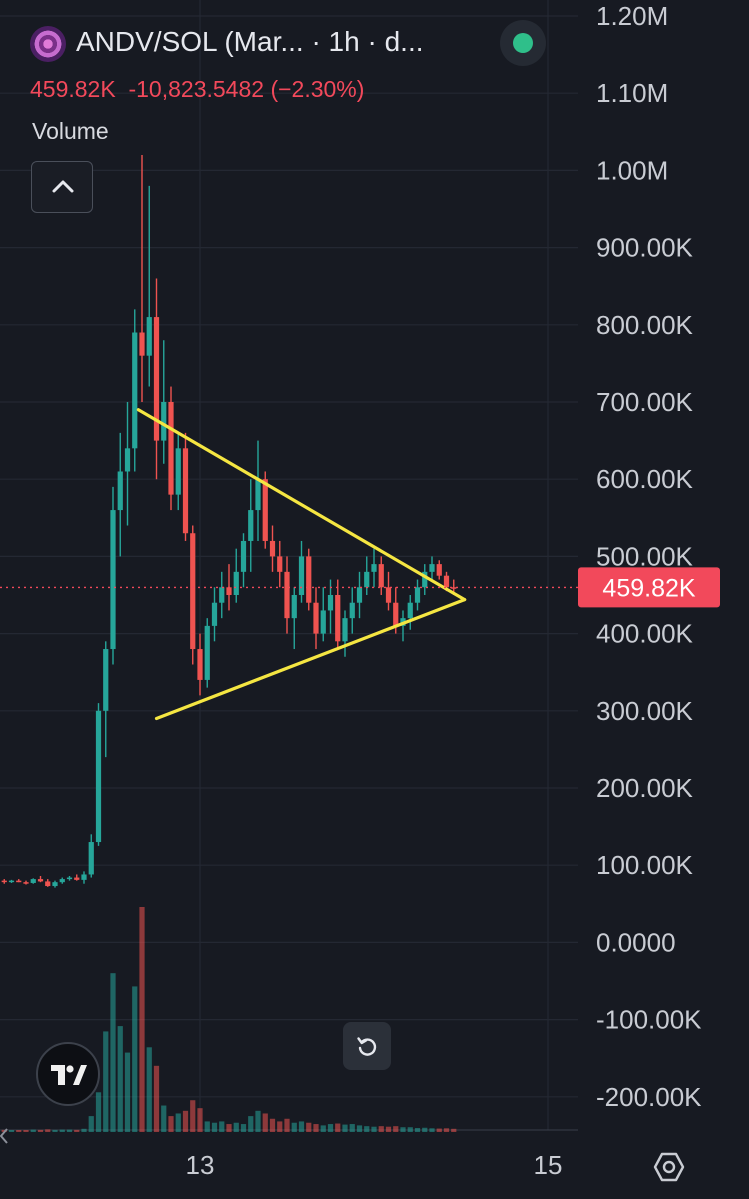 The image size is (749, 1199). I want to click on rotate-left-icon, so click(367, 1046).